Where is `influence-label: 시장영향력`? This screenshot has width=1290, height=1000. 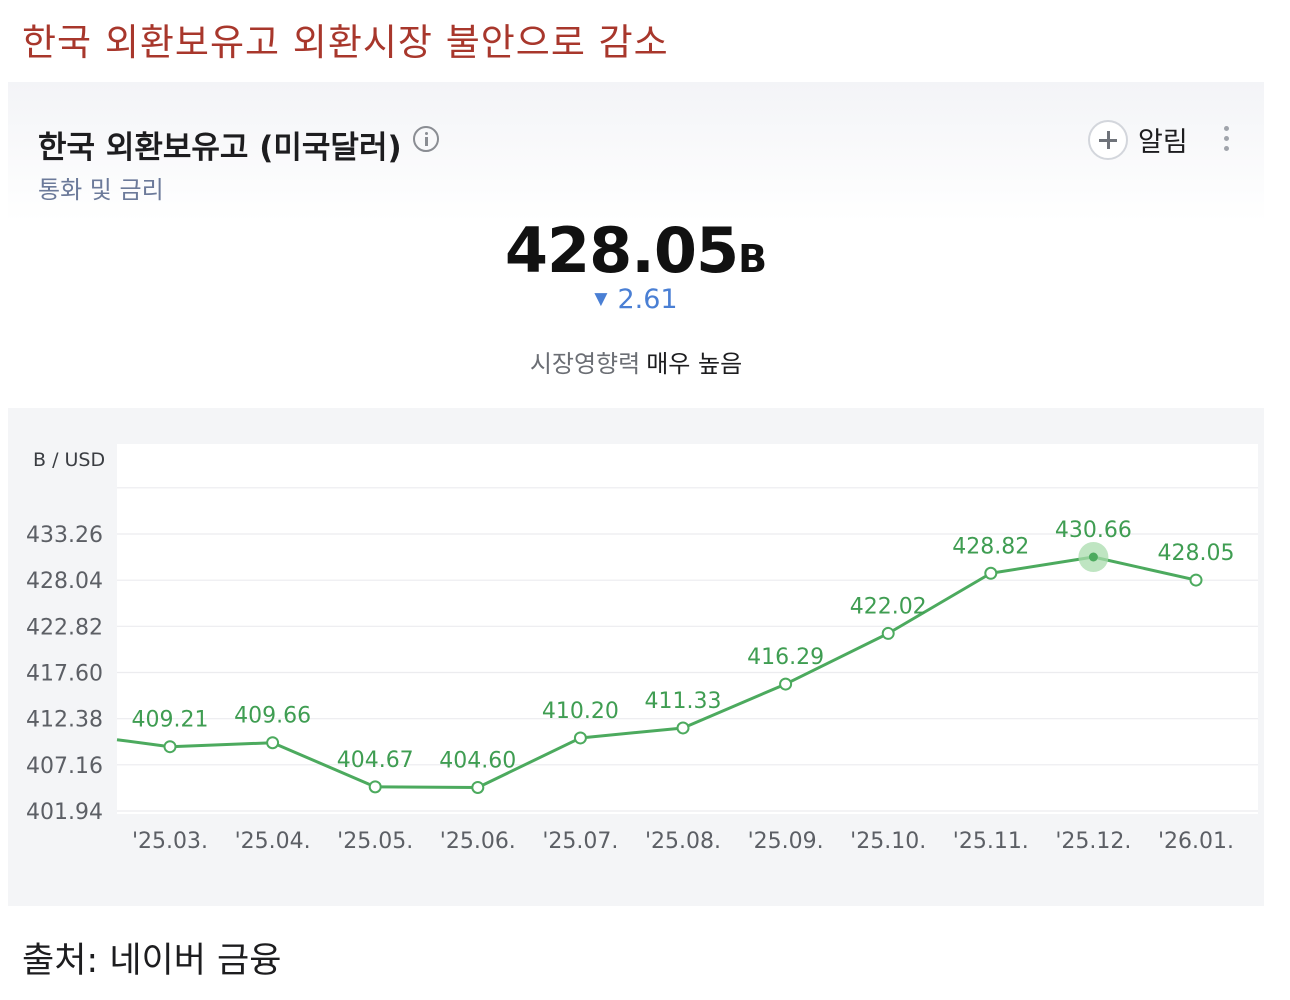 influence-label: 시장영향력 is located at coordinates (585, 364).